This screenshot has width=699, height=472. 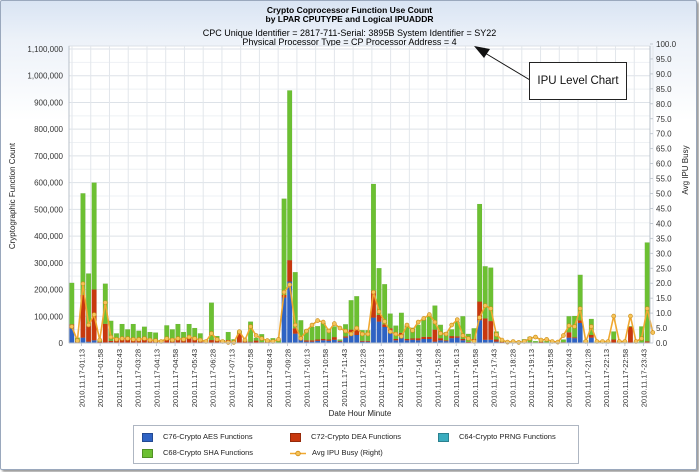 I want to click on y-tick-label: 1,100,000, so click(x=45, y=49).